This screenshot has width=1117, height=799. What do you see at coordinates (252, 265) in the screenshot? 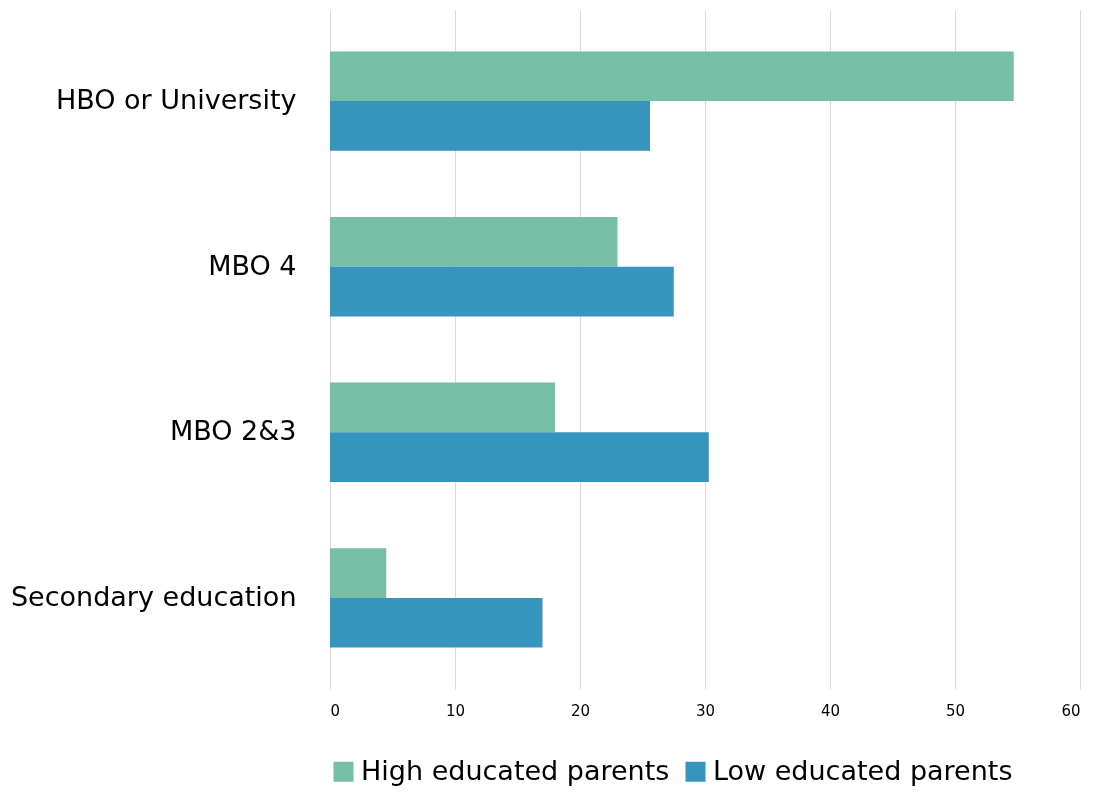
I see `y-tick-label: MBO 4` at bounding box center [252, 265].